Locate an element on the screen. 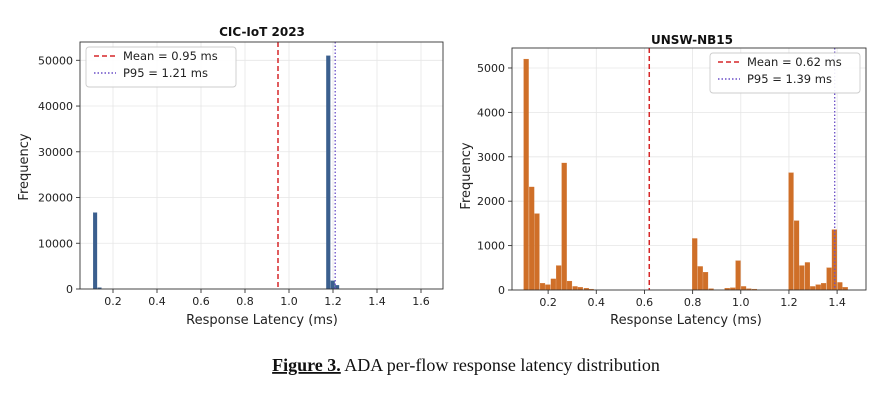 The width and height of the screenshot is (887, 411). legend-label: P95 = 1.21 ms is located at coordinates (165, 73).